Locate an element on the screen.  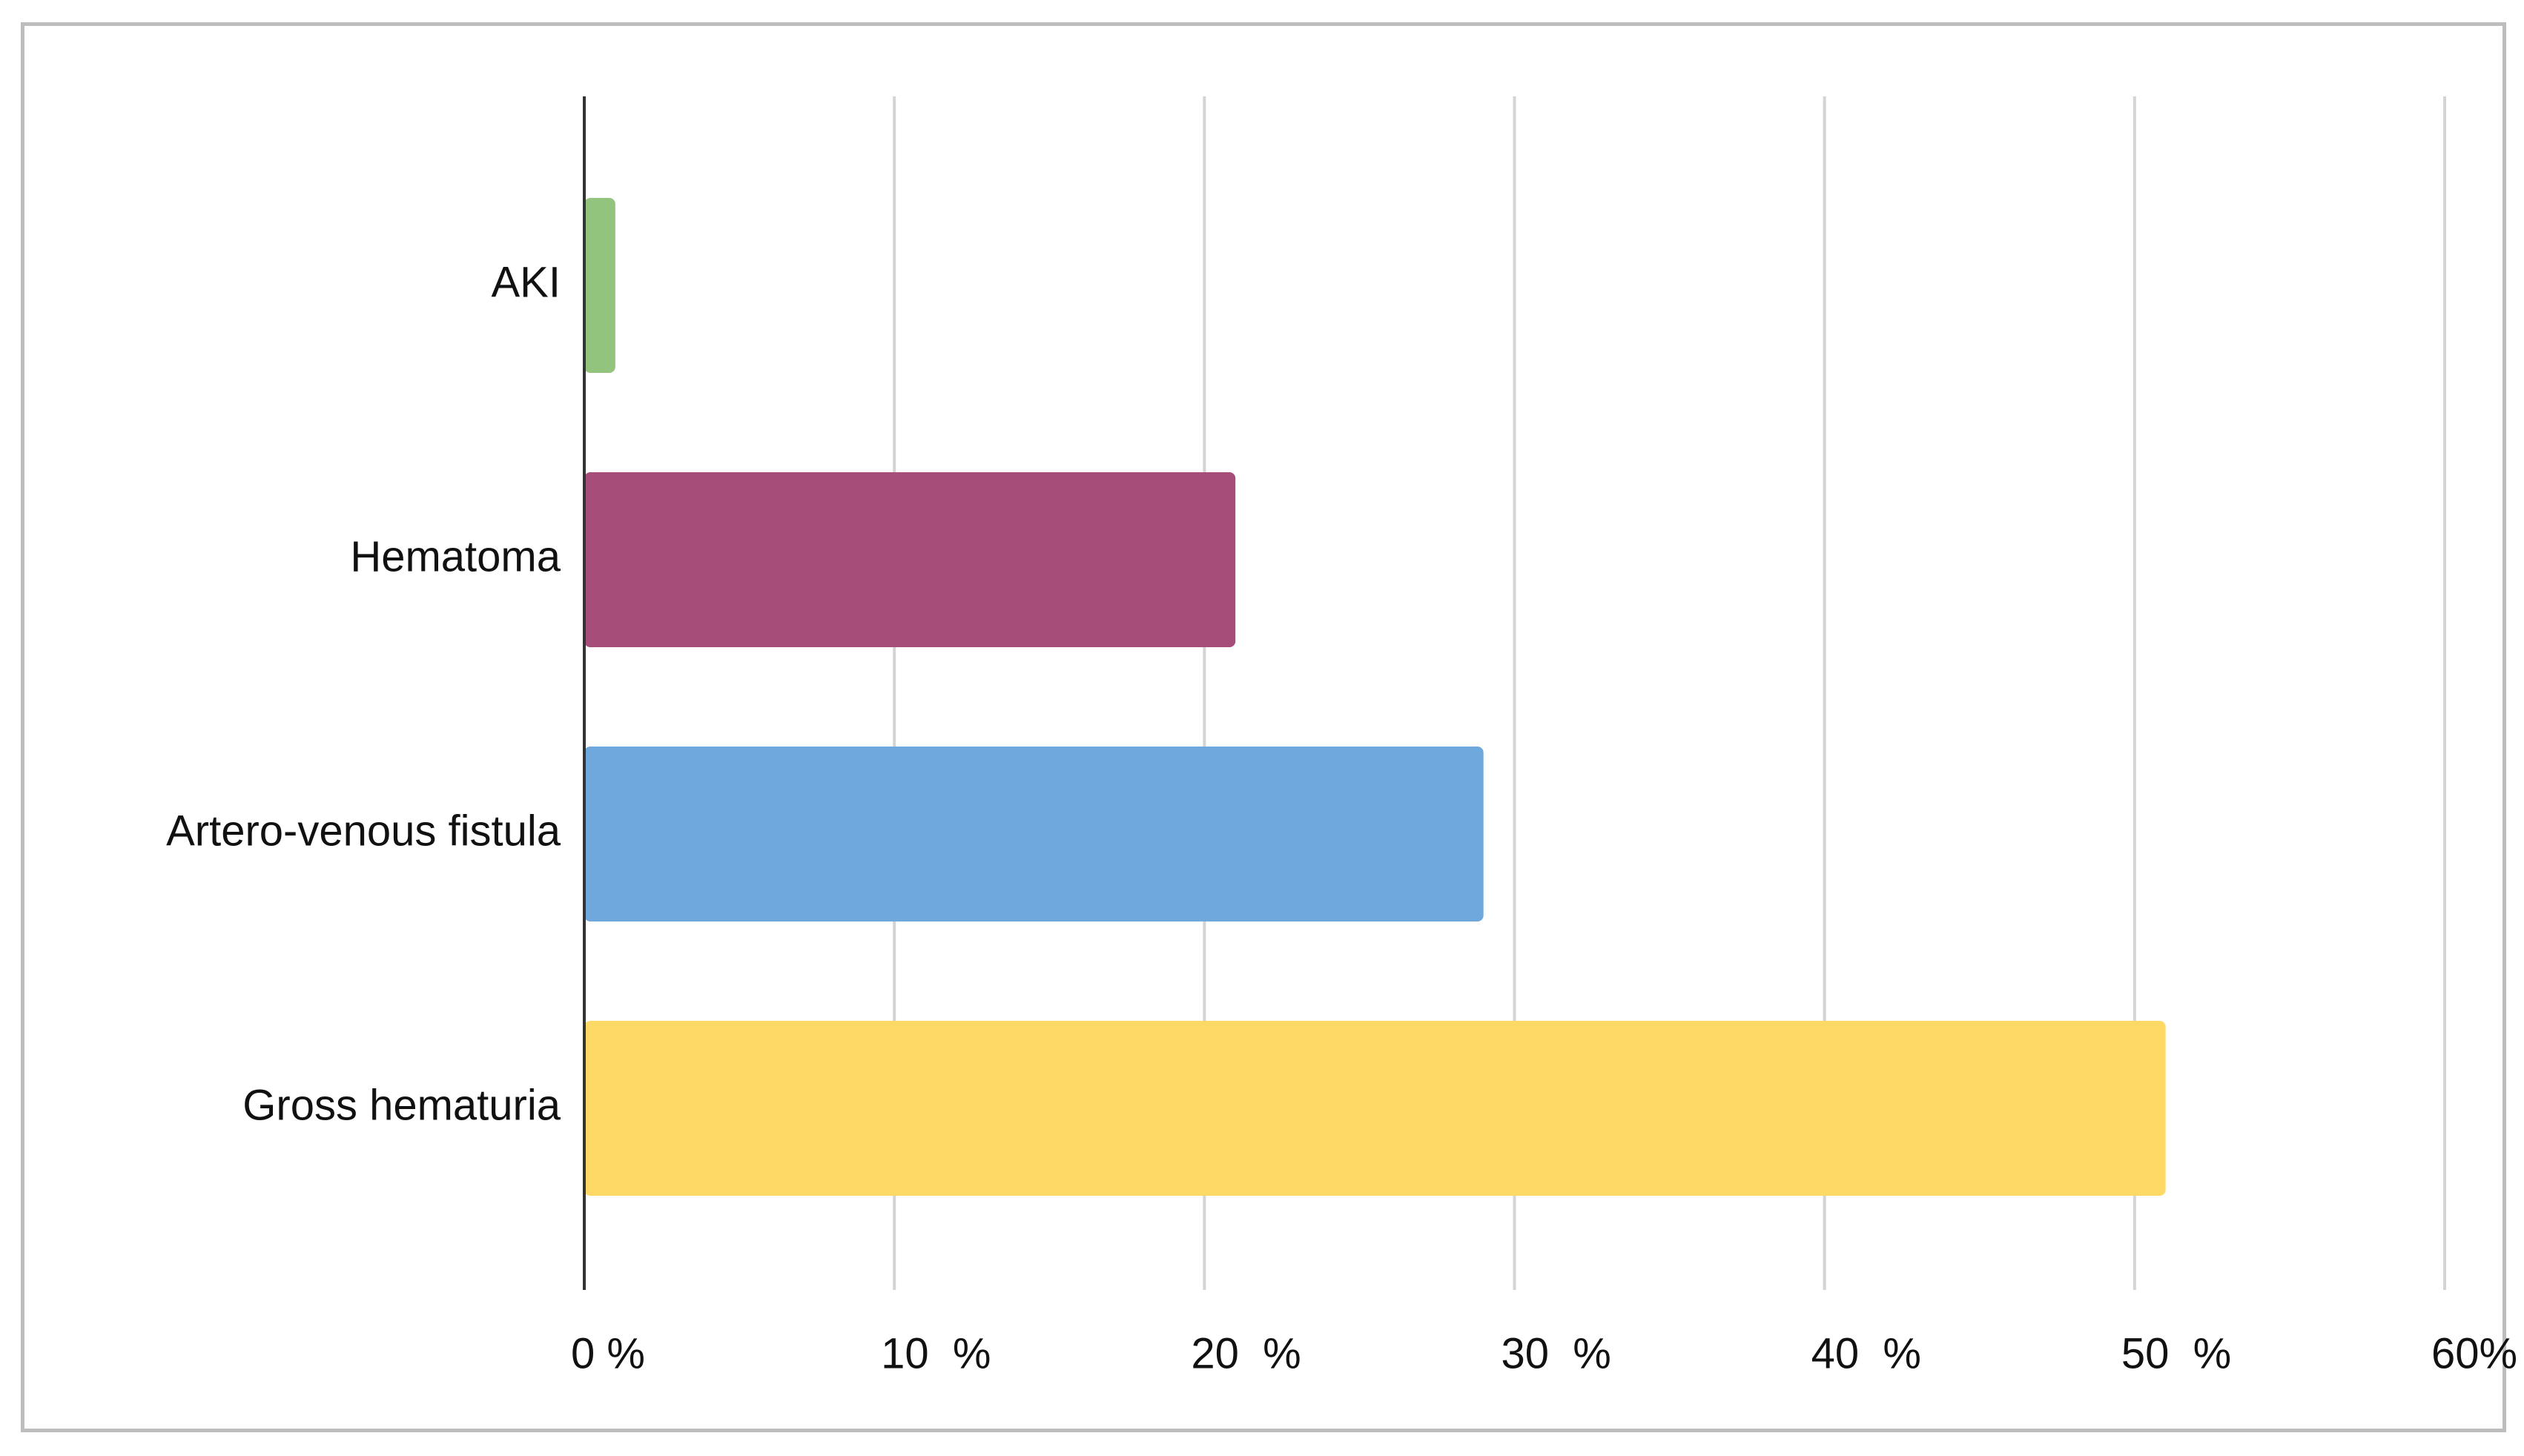
bar-hematoma is located at coordinates (910, 559).